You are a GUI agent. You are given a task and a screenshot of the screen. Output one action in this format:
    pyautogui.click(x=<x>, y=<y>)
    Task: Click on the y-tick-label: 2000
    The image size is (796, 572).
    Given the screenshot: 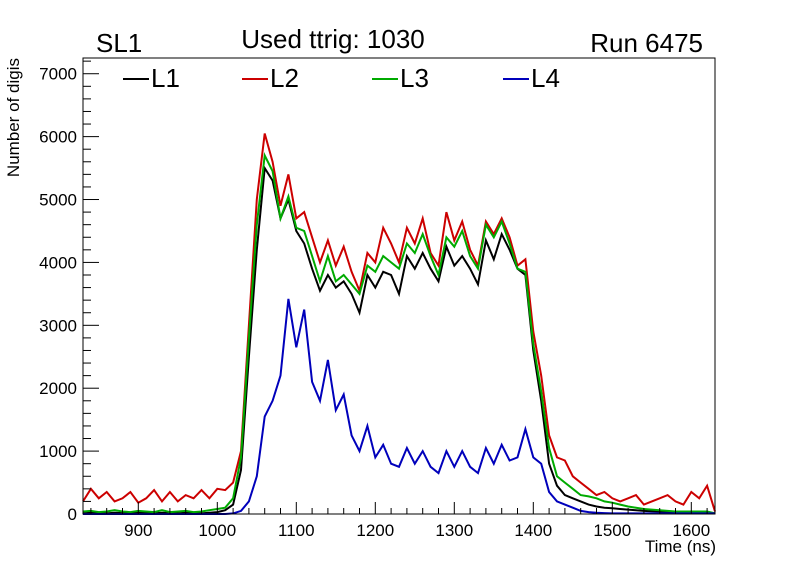 What is the action you would take?
    pyautogui.click(x=58, y=388)
    